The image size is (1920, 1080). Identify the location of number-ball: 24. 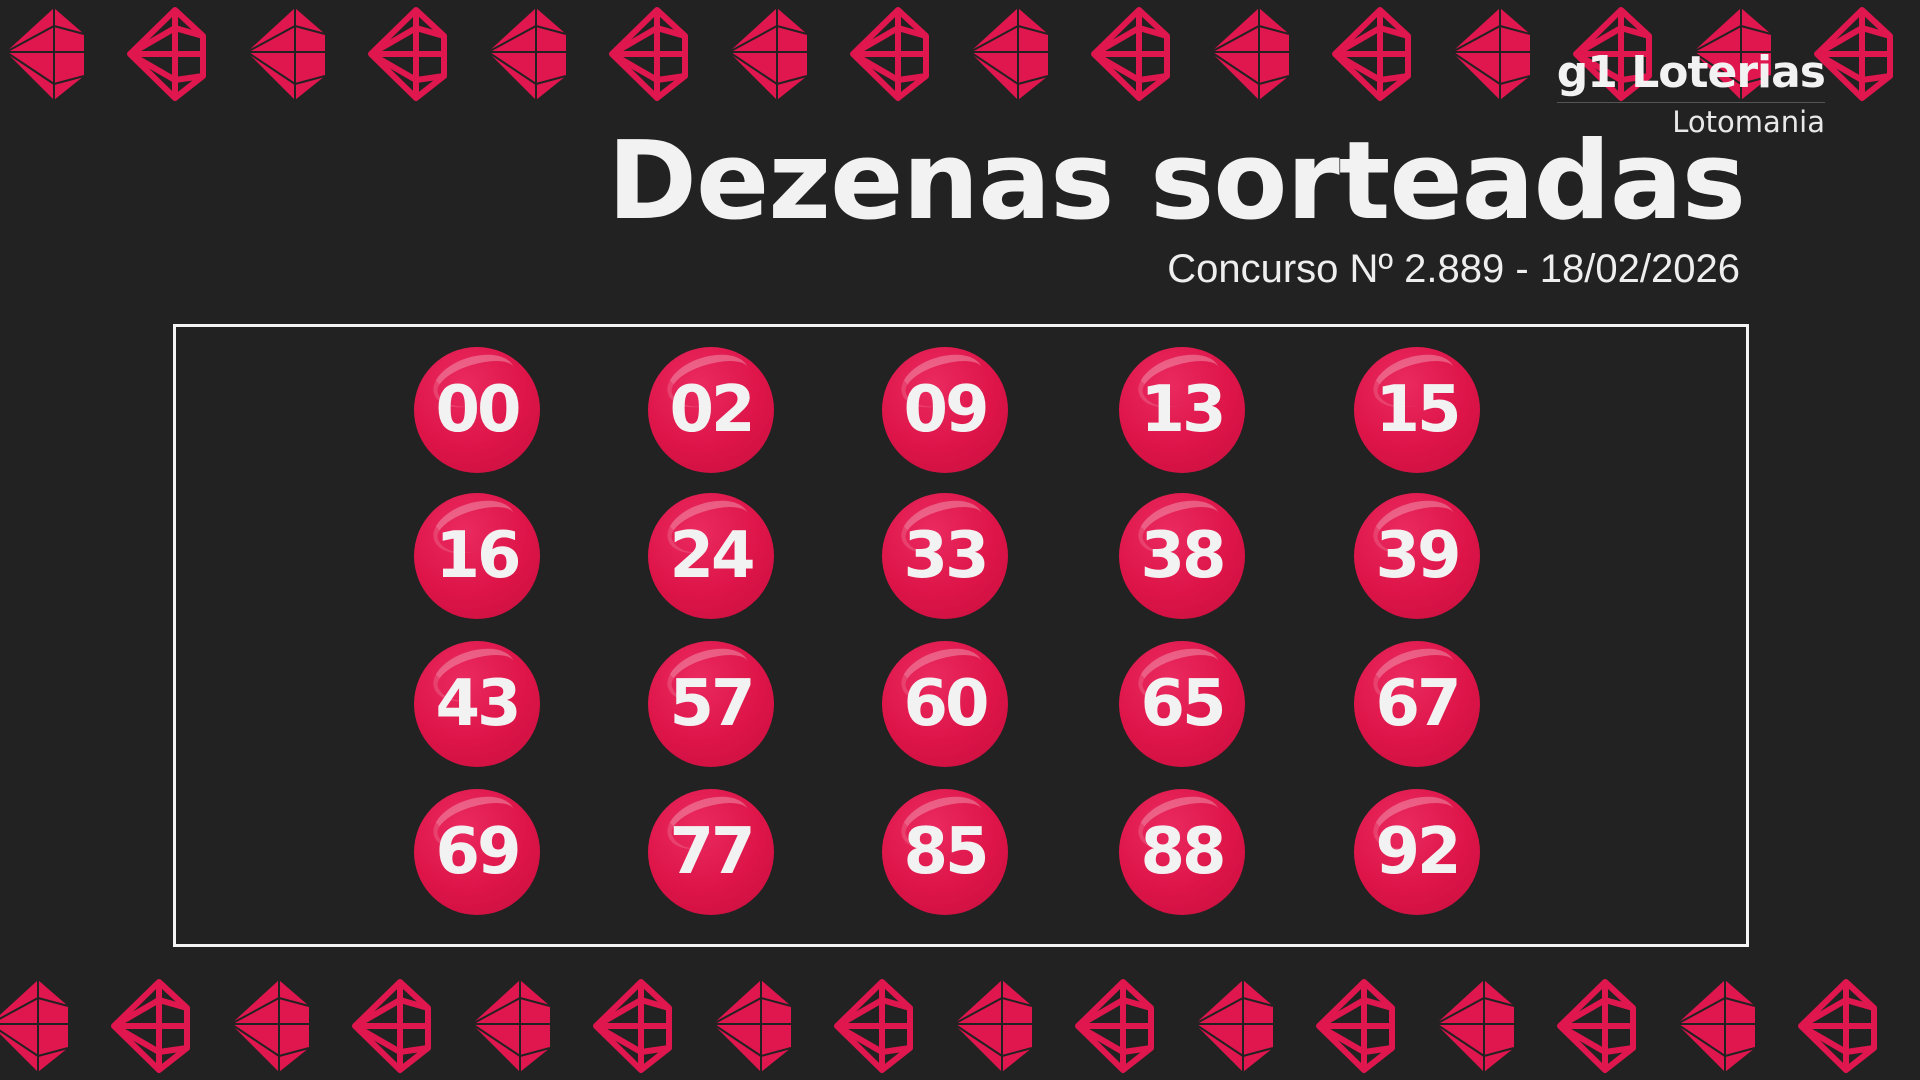
(711, 556).